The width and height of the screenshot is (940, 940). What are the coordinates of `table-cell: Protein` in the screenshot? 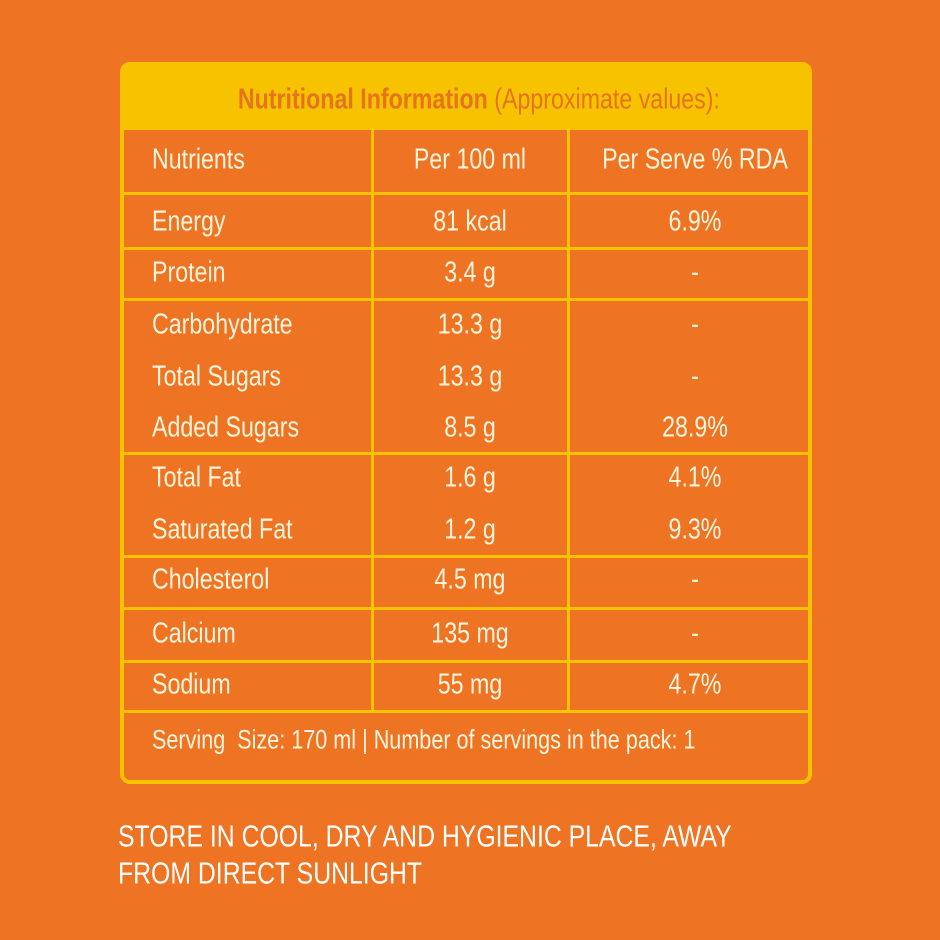 It's located at (189, 272).